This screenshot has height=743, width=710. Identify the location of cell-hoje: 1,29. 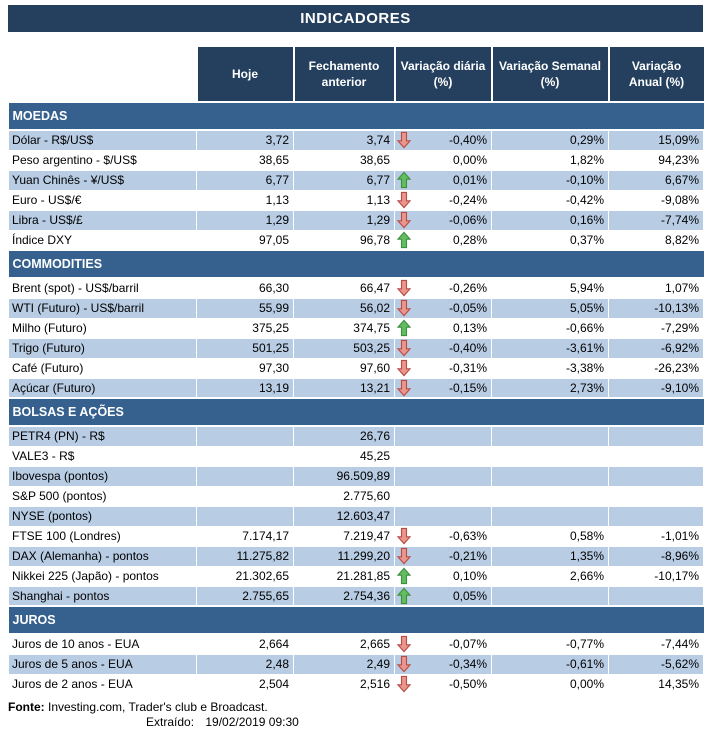
(245, 220).